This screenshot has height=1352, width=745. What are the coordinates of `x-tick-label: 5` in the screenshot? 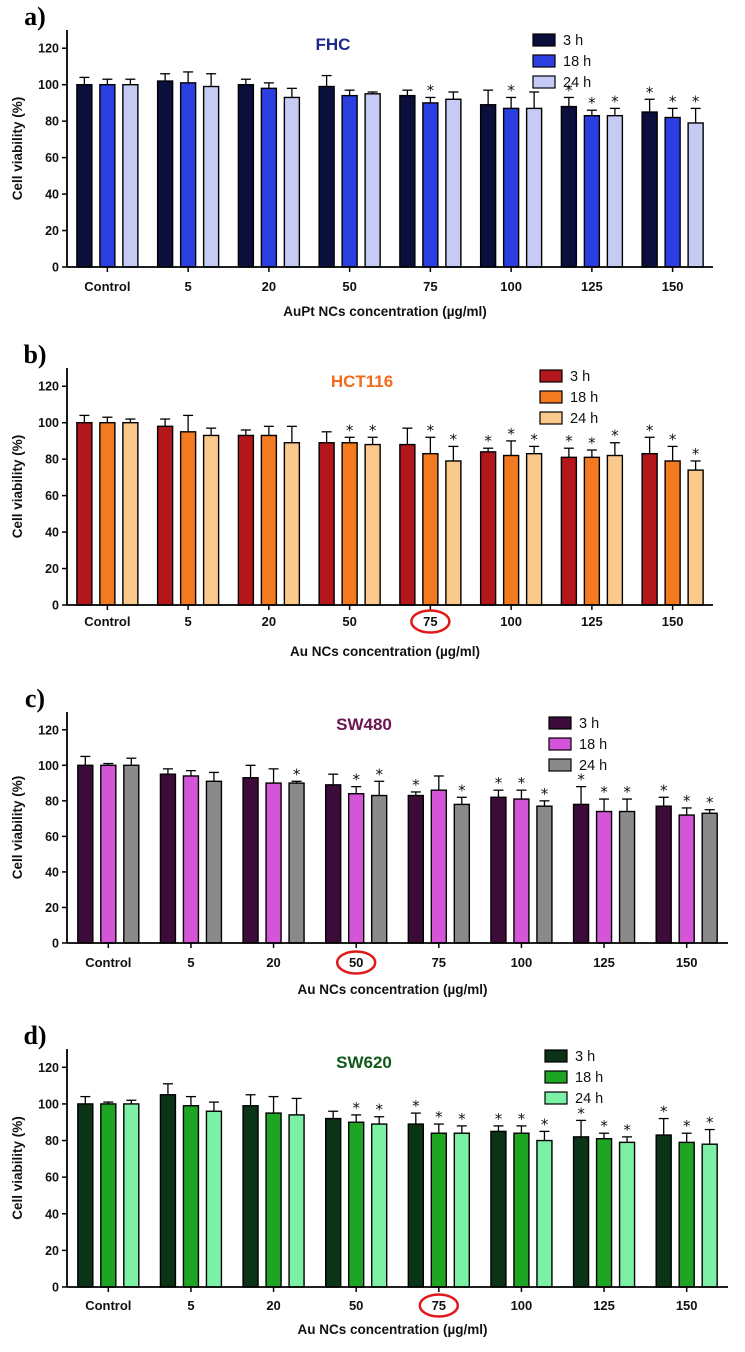 It's located at (190, 962).